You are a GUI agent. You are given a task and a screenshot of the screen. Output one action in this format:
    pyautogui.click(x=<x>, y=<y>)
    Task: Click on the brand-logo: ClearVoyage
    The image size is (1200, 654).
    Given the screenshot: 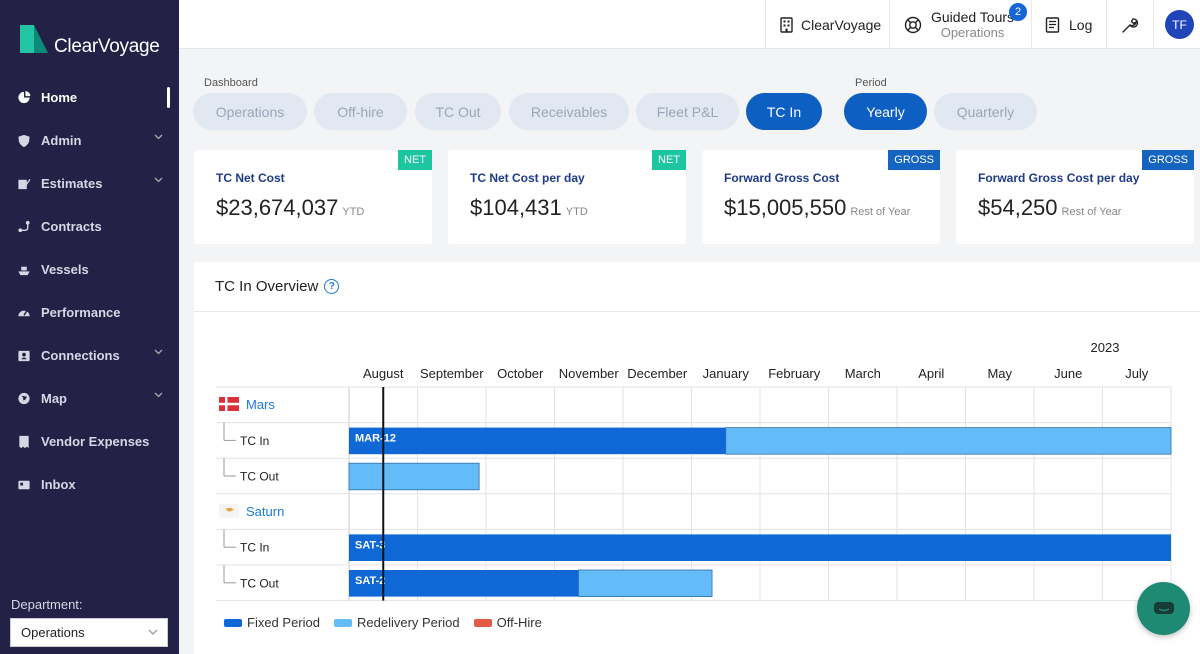 What is the action you would take?
    pyautogui.click(x=89, y=39)
    